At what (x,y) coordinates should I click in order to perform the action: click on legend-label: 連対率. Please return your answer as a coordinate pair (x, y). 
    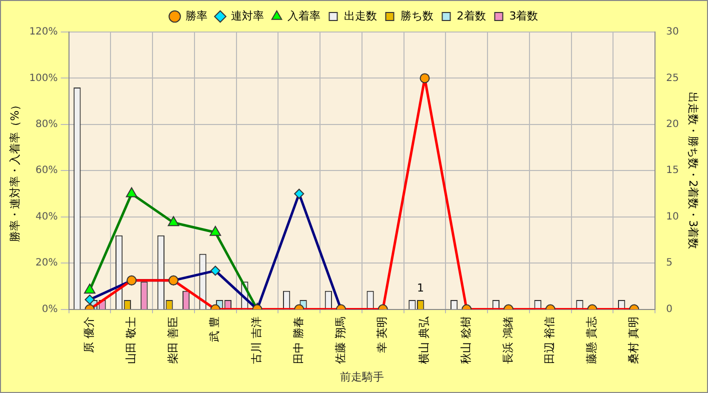
    Looking at the image, I should click on (247, 15).